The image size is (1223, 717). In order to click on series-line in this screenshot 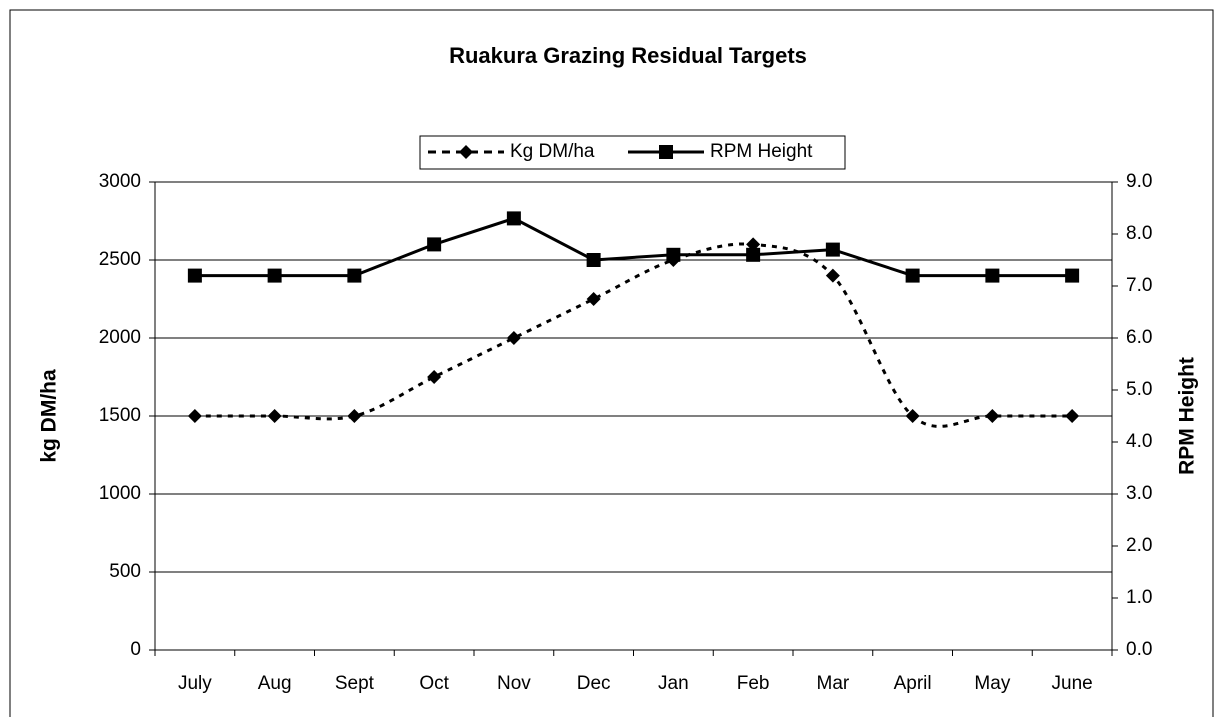, I will do `click(633, 247)`.